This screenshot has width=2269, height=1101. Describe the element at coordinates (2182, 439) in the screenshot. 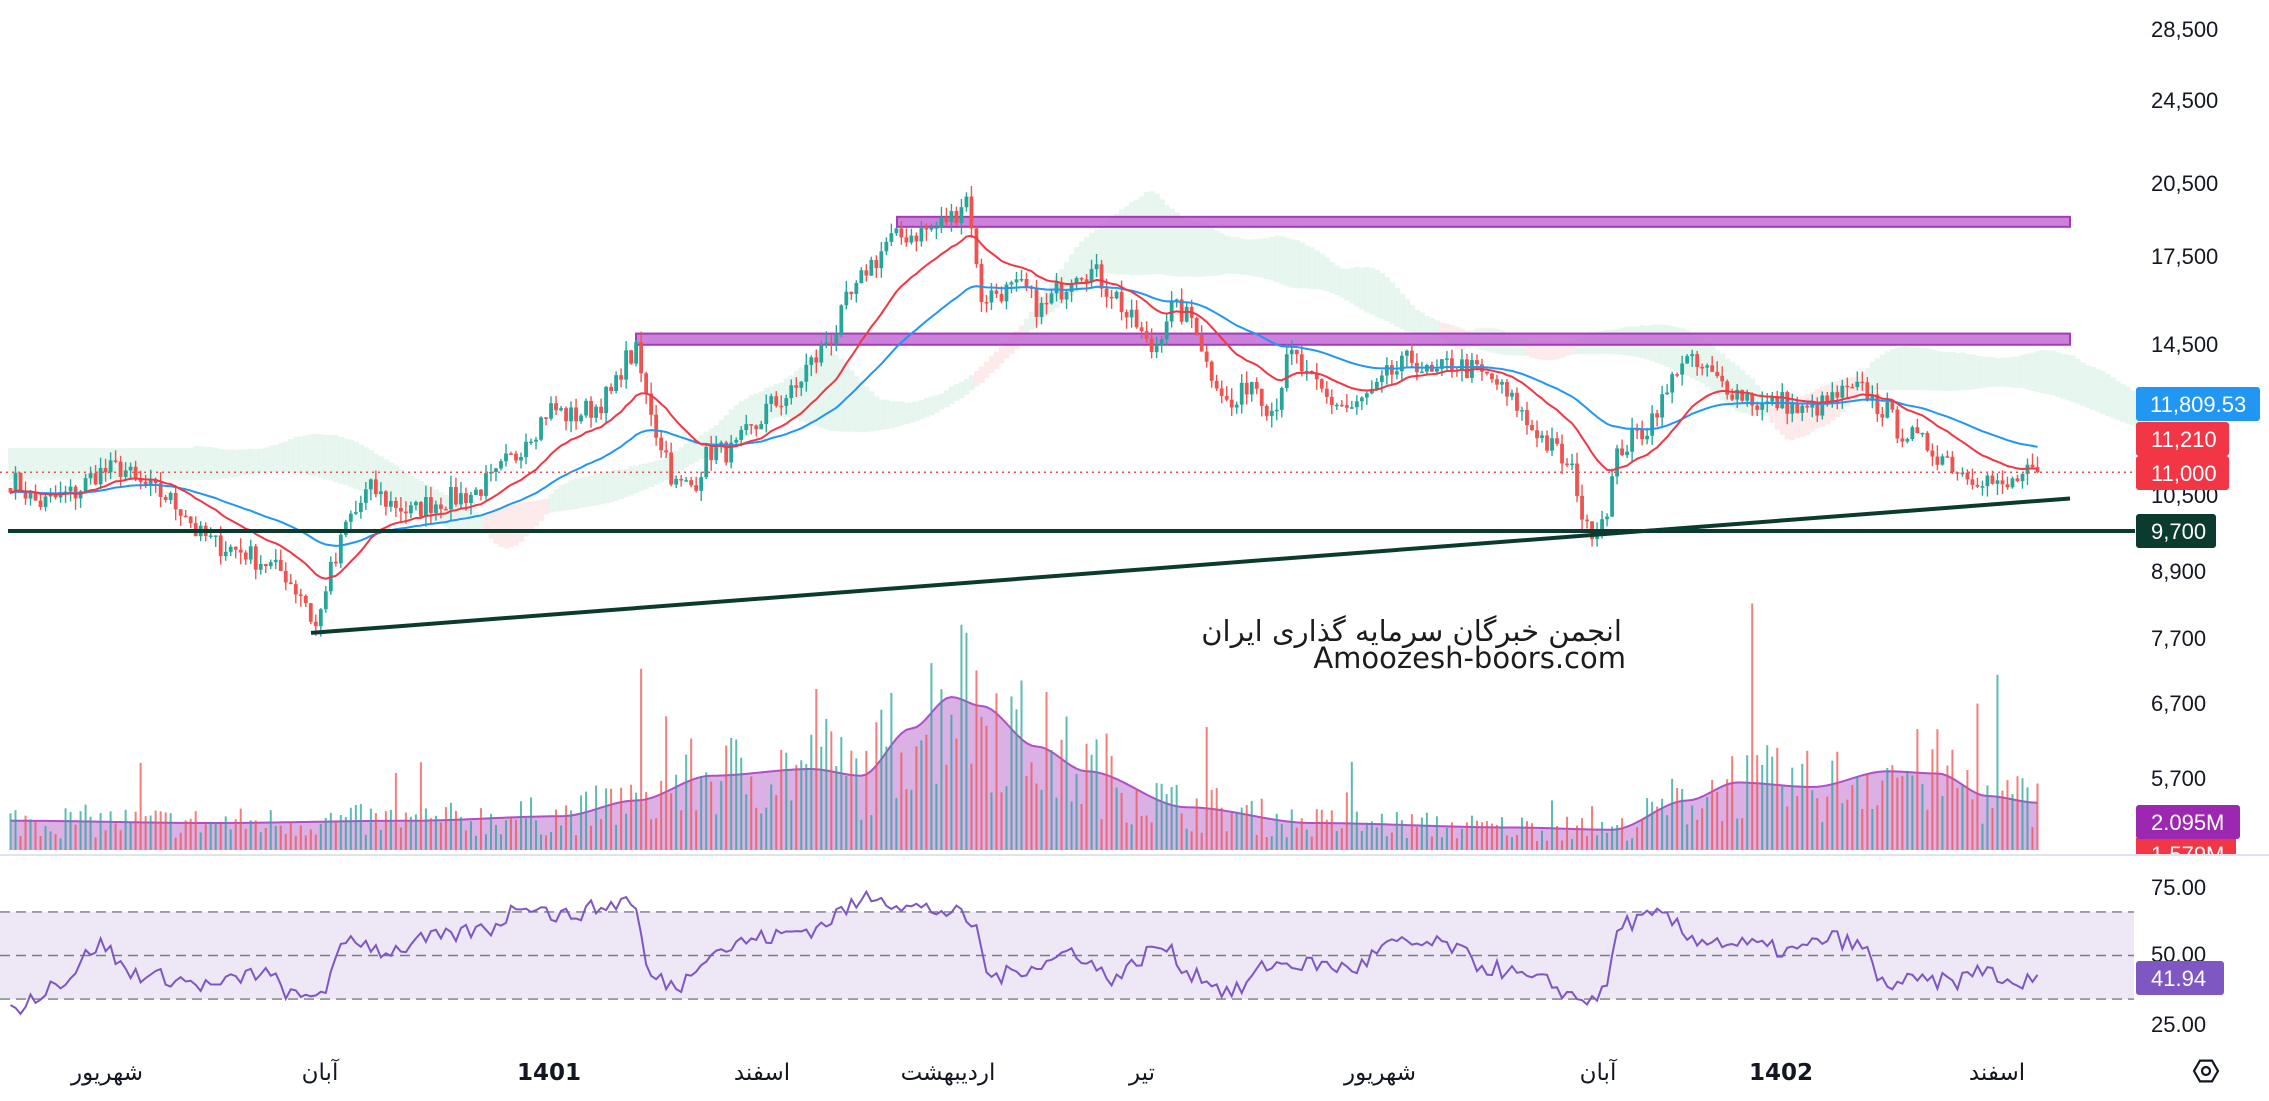

I see `ma-fast-badge` at that location.